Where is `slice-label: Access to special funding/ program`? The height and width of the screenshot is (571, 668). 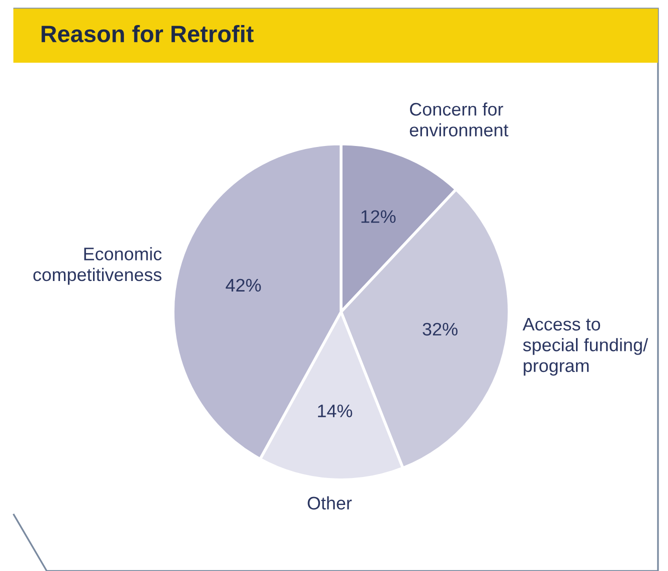
slice-label: Access to special funding/ program is located at coordinates (585, 347).